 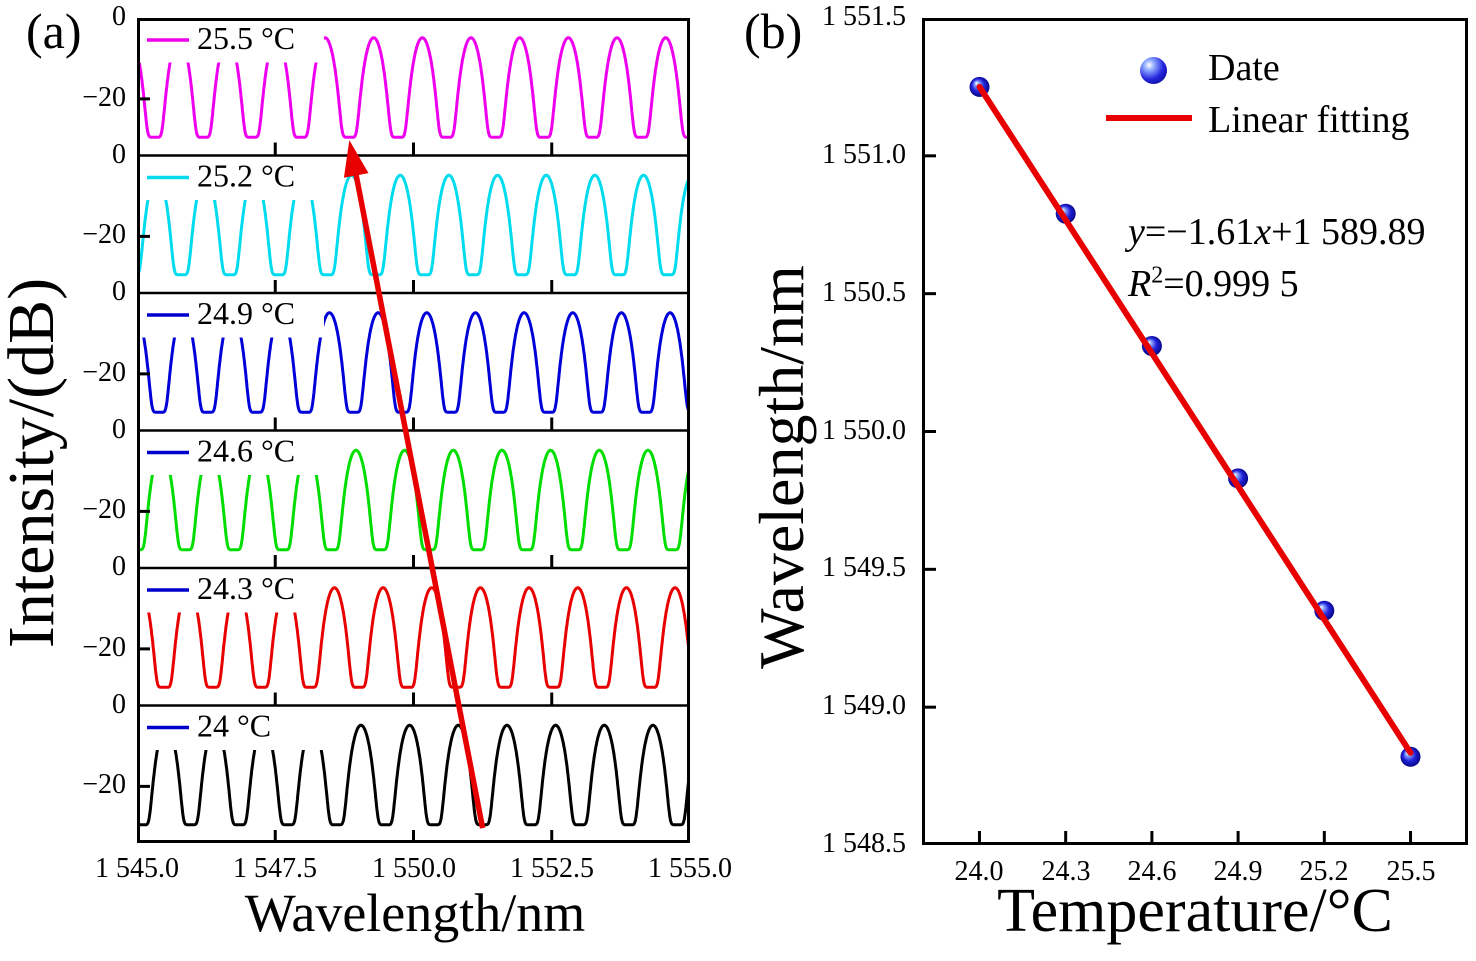 What do you see at coordinates (1153, 70) in the screenshot?
I see `legend-sphere-marker` at bounding box center [1153, 70].